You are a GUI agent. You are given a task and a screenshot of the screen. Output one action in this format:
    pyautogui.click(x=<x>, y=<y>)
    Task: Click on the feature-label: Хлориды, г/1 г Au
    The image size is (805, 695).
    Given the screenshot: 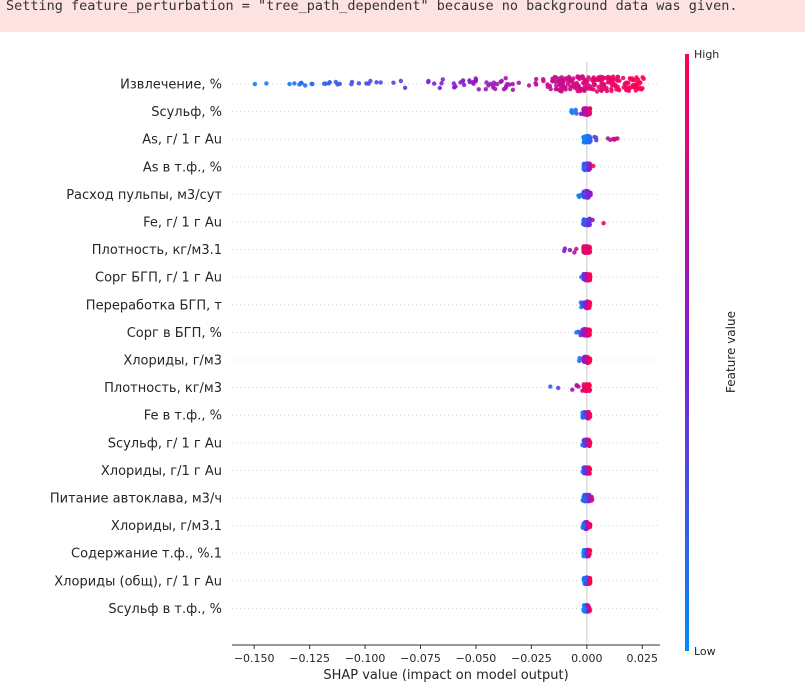 What is the action you would take?
    pyautogui.click(x=161, y=471)
    